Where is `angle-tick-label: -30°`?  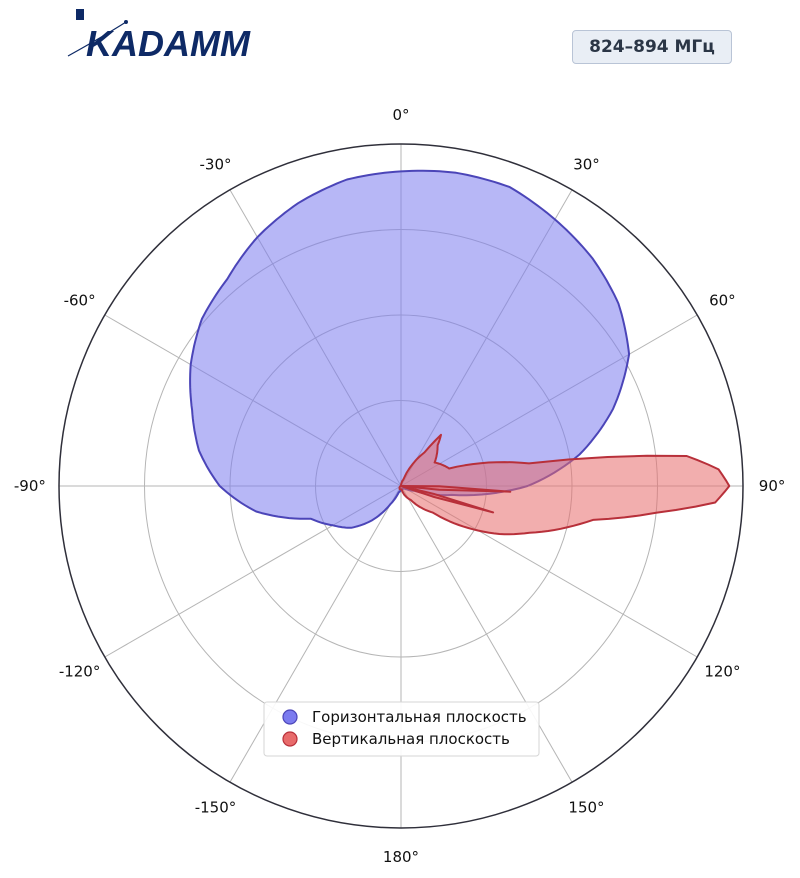
angle-tick-label: -30° is located at coordinates (216, 165).